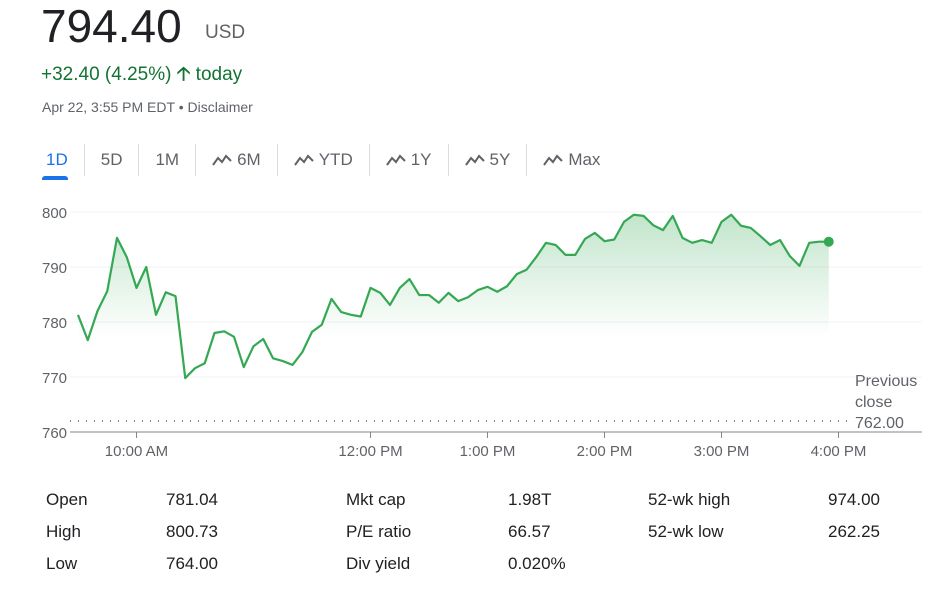 This screenshot has width=946, height=590. Describe the element at coordinates (421, 159) in the screenshot. I see `tab-label: 1Y` at that location.